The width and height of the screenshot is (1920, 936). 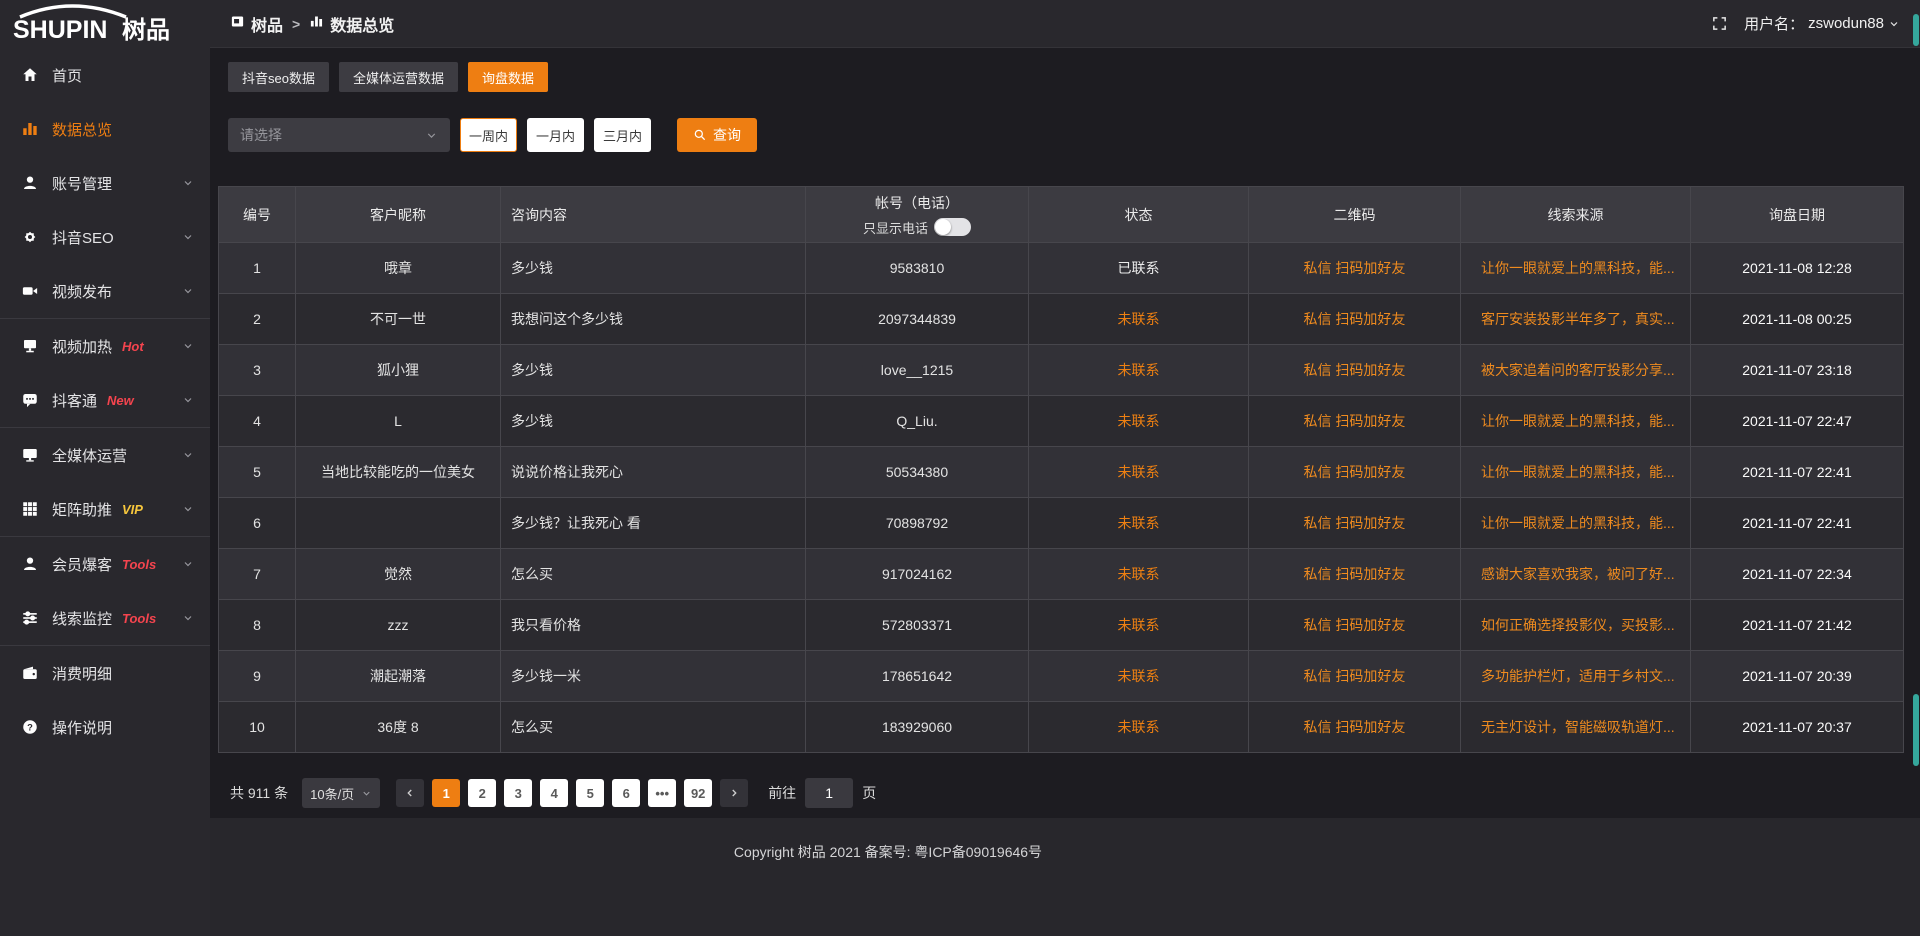 What do you see at coordinates (30, 237) in the screenshot?
I see `gear-icon` at bounding box center [30, 237].